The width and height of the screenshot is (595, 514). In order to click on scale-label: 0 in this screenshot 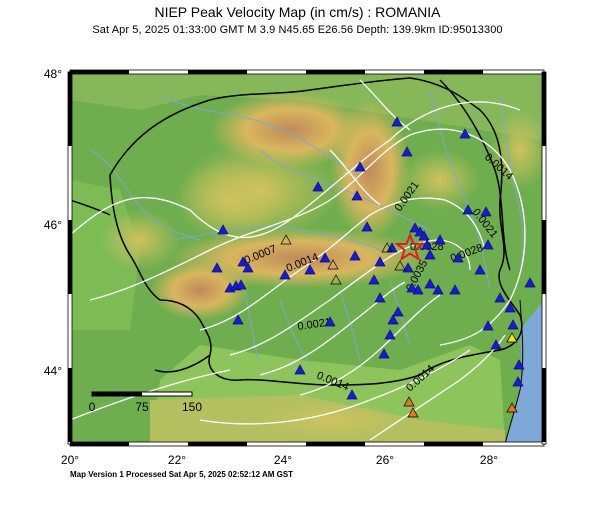, I will do `click(92, 407)`.